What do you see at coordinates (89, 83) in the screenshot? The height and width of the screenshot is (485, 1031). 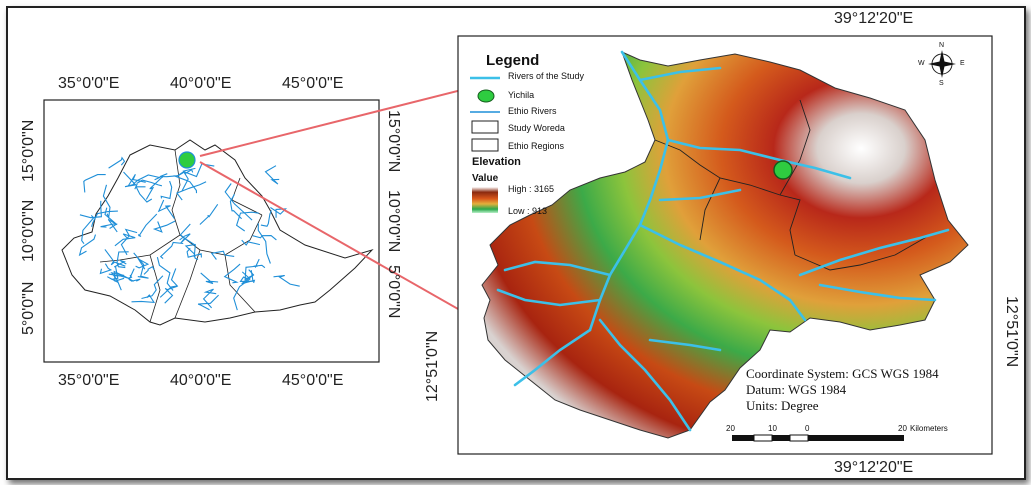 I see `left-top-tick-1: 35°0'0"E` at bounding box center [89, 83].